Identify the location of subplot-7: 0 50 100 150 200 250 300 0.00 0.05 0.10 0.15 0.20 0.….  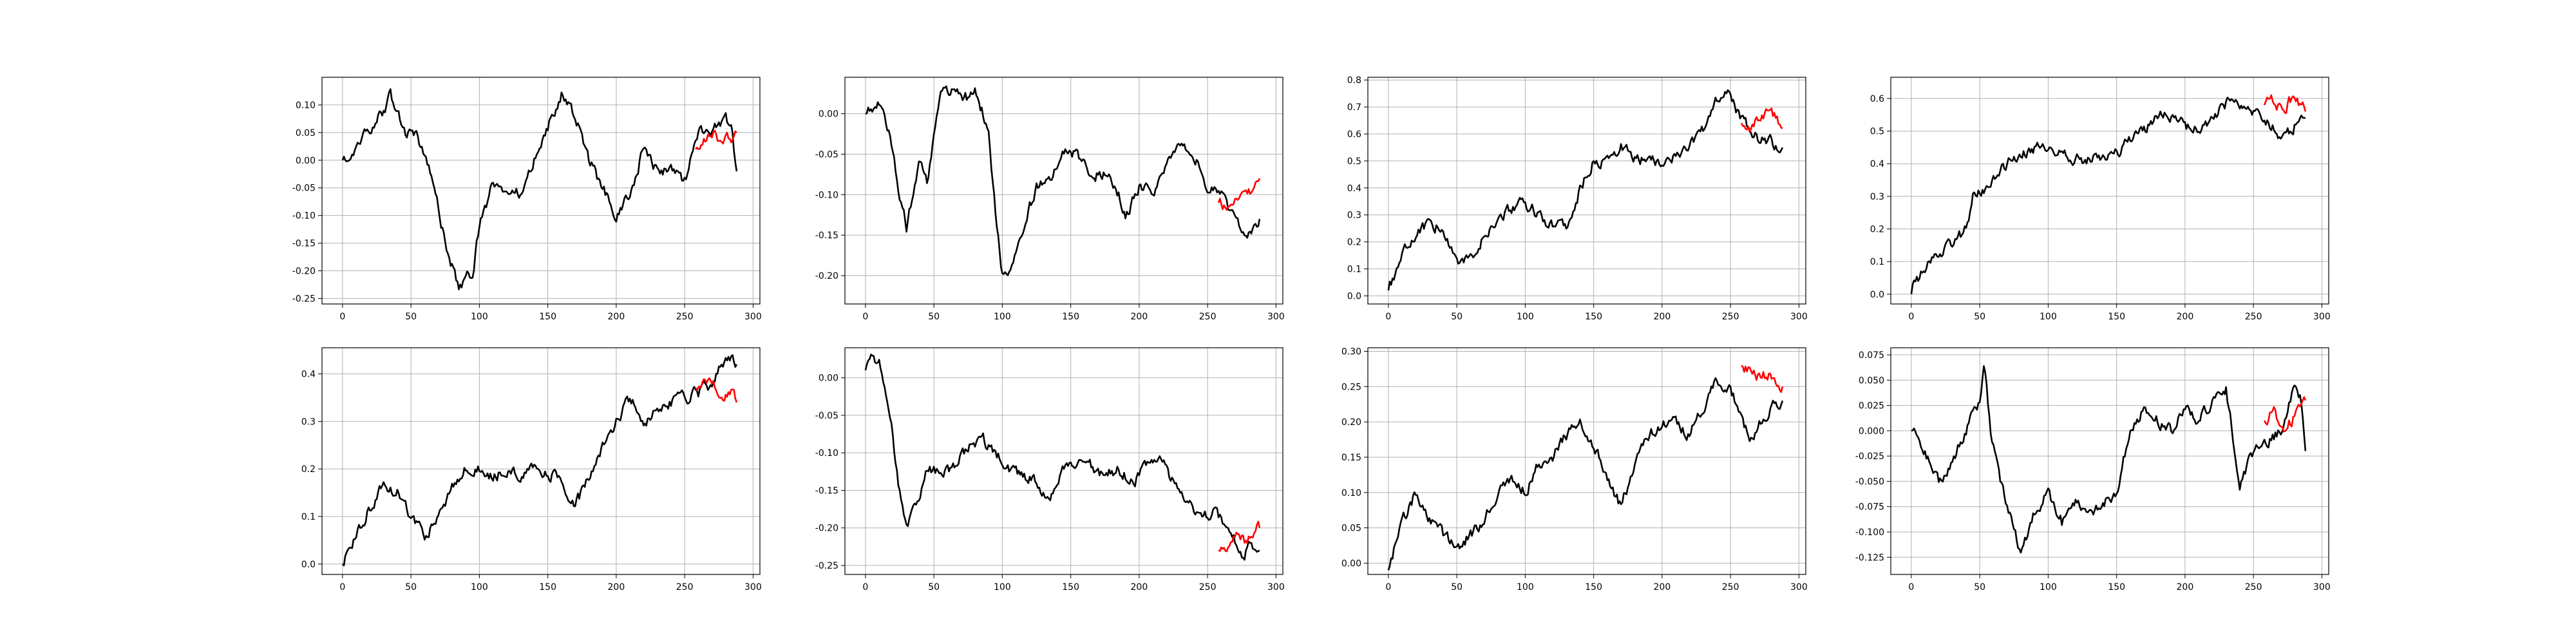
(1574, 469).